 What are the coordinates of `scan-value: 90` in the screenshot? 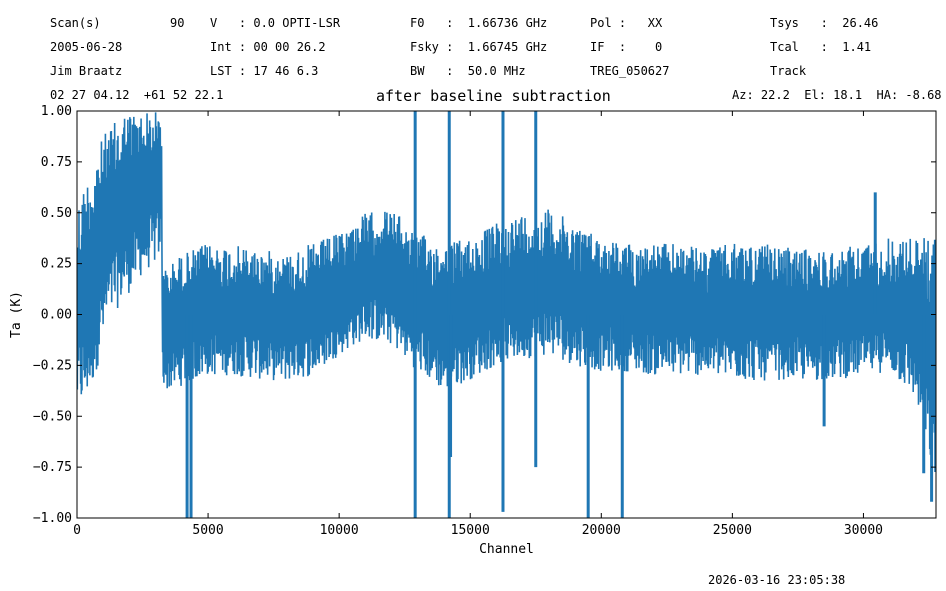 It's located at (177, 23).